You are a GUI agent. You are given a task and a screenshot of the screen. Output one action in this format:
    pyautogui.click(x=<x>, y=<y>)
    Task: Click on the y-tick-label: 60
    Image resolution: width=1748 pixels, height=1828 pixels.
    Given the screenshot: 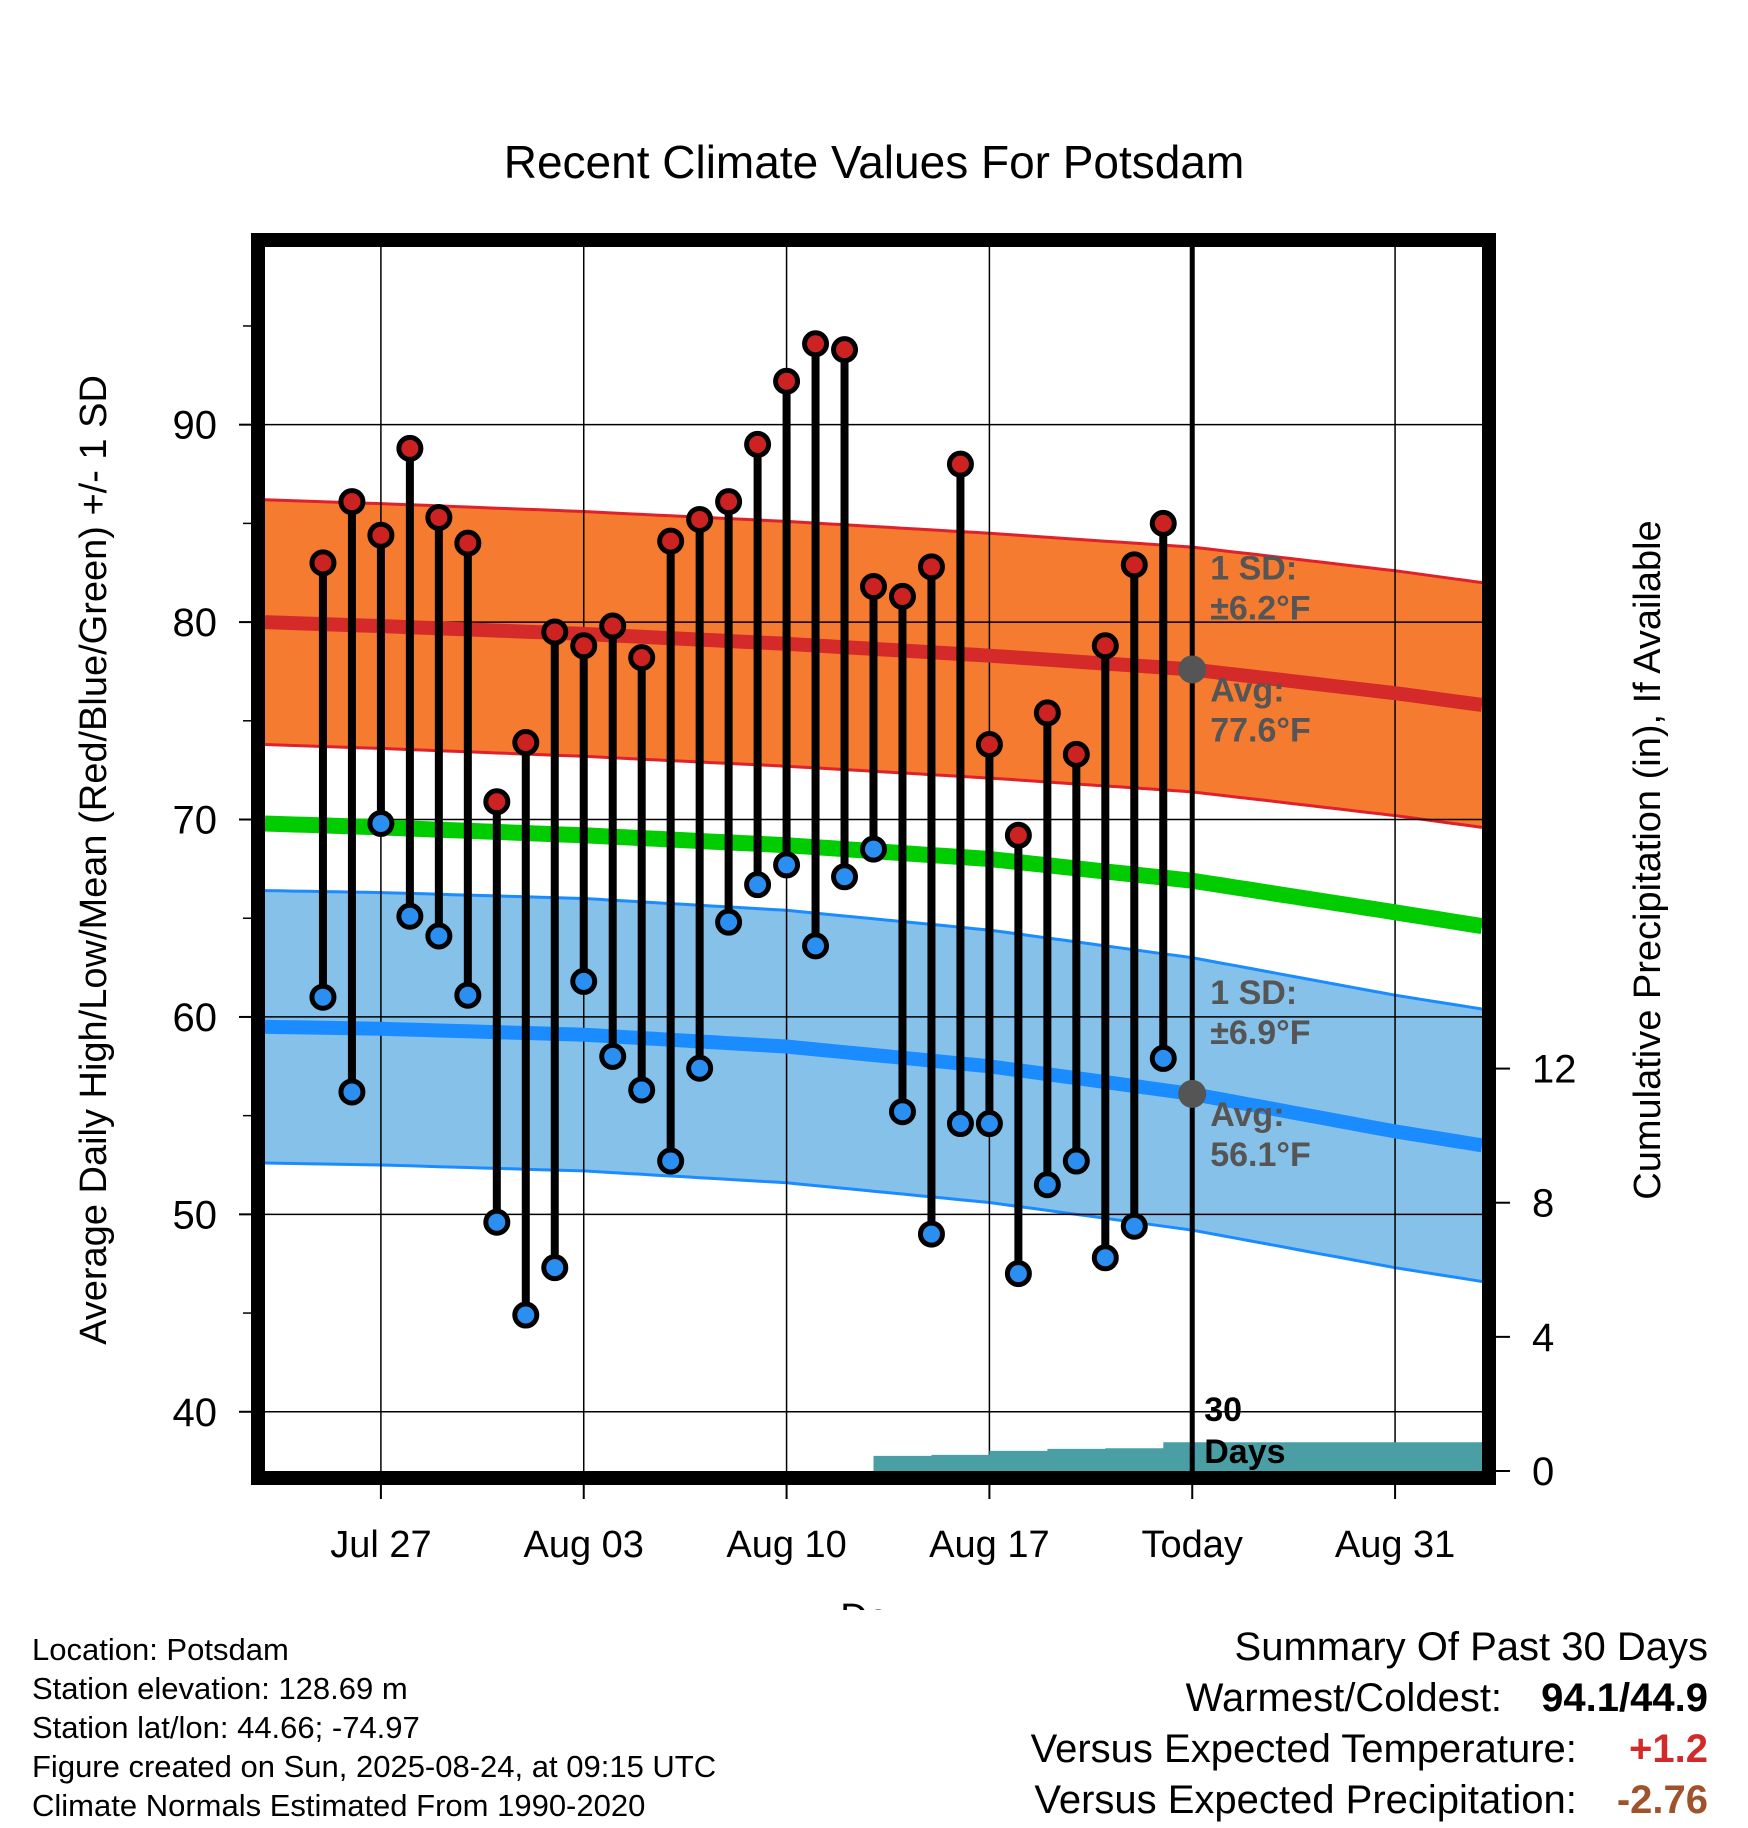 What is the action you would take?
    pyautogui.click(x=195, y=1018)
    